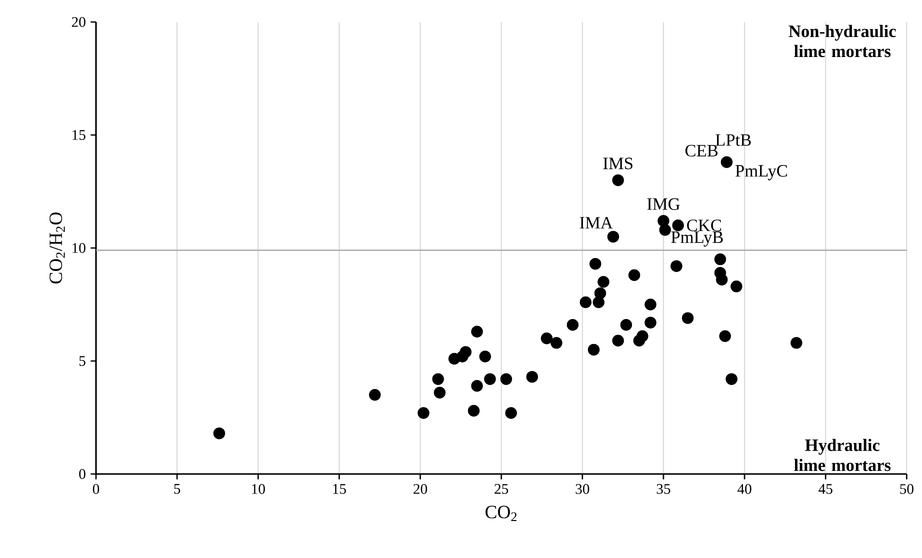 Image resolution: width=922 pixels, height=558 pixels. What do you see at coordinates (501, 513) in the screenshot?
I see `x-axis-title: CO$_{2}$` at bounding box center [501, 513].